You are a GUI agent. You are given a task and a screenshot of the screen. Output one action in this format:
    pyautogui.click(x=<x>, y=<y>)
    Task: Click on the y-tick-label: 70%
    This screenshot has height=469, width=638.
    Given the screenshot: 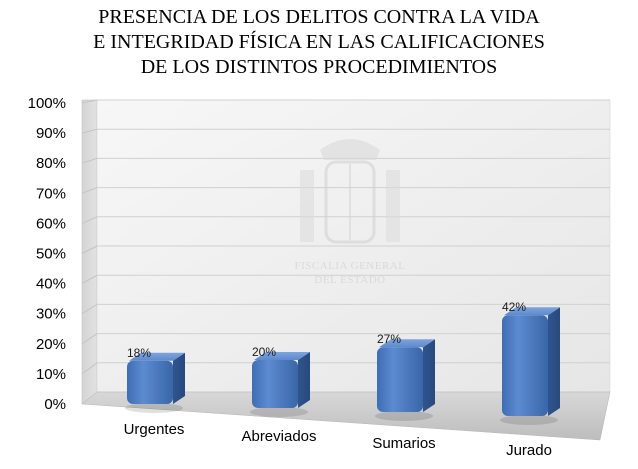 What is the action you would take?
    pyautogui.click(x=51, y=193)
    